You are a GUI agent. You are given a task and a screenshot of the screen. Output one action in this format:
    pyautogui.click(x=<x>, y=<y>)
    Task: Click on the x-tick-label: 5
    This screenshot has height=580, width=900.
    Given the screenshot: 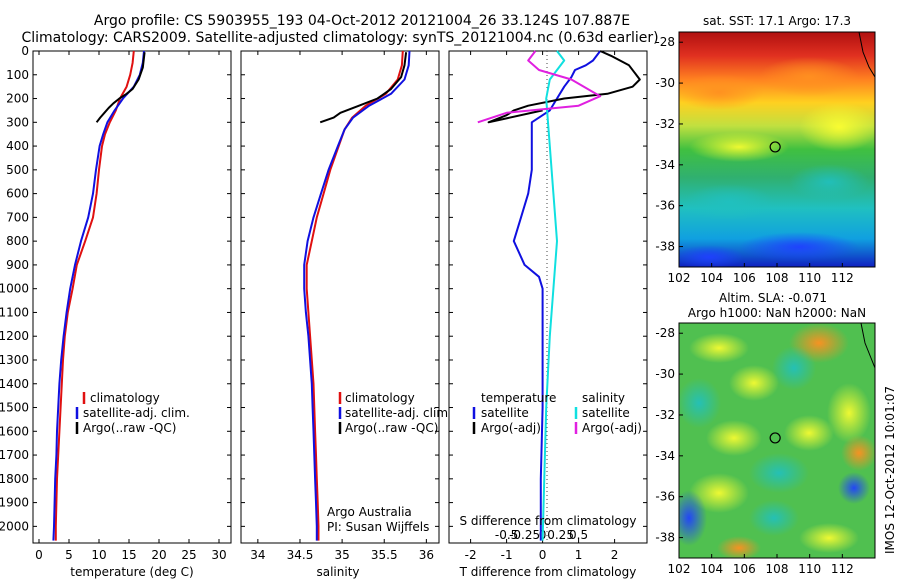 What is the action you would take?
    pyautogui.click(x=69, y=555)
    